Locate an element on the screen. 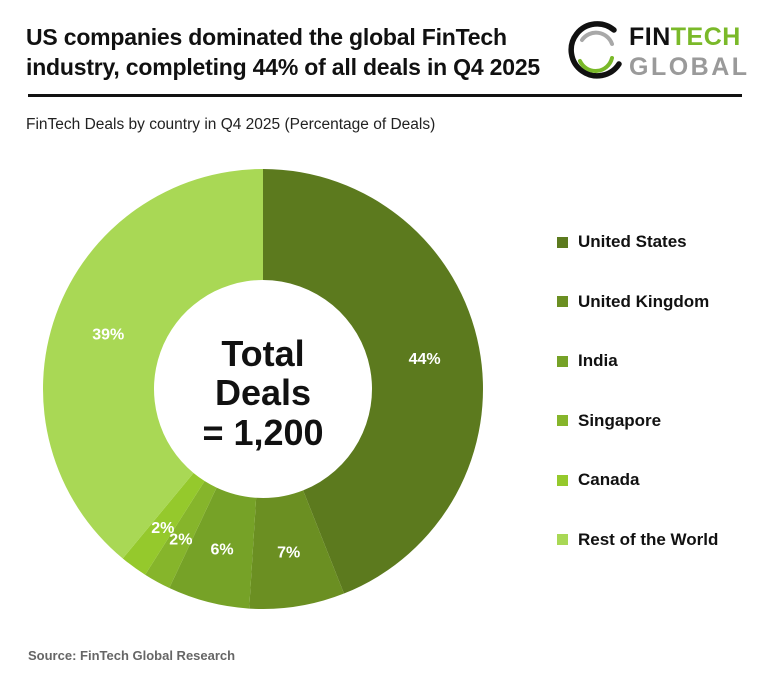 This screenshot has height=681, width=768. center-label-count: = 1,200 is located at coordinates (262, 432).